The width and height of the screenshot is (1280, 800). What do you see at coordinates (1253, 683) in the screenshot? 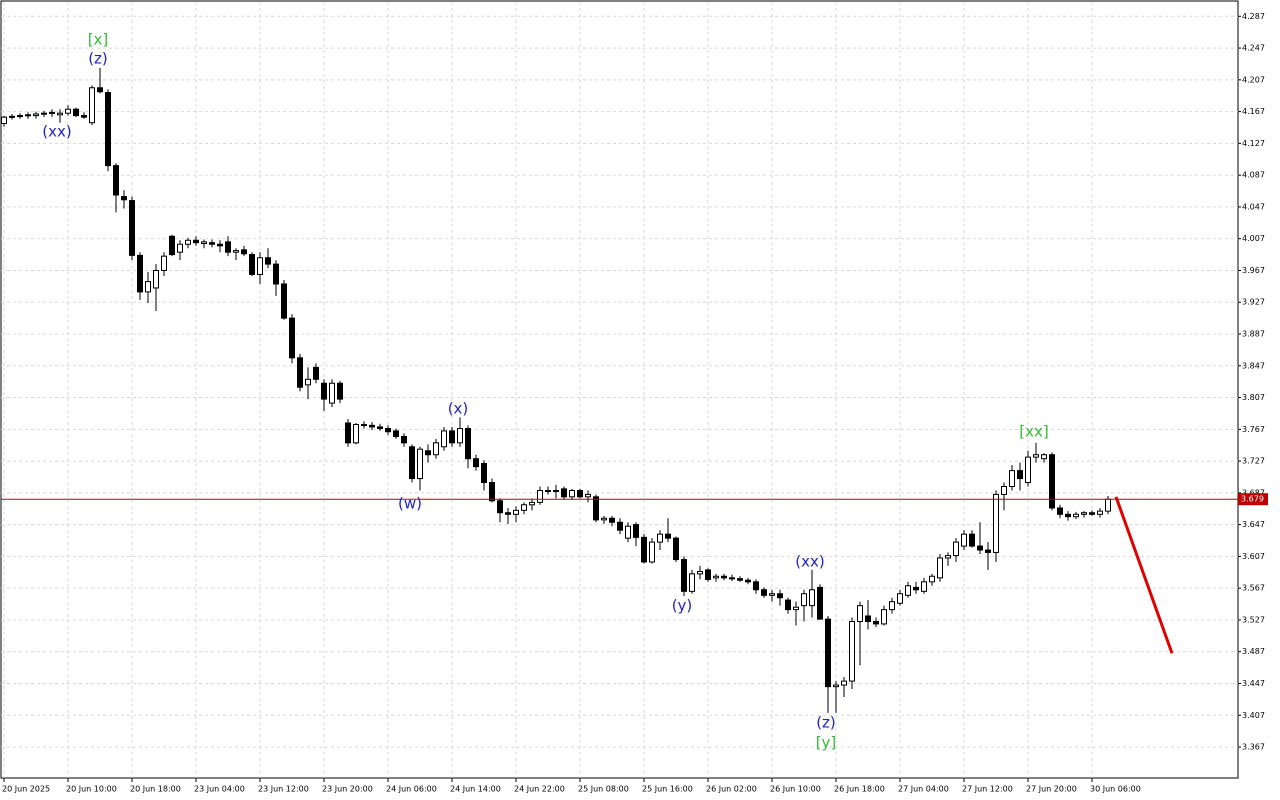
I see `y-tick-label: 3.447` at bounding box center [1253, 683].